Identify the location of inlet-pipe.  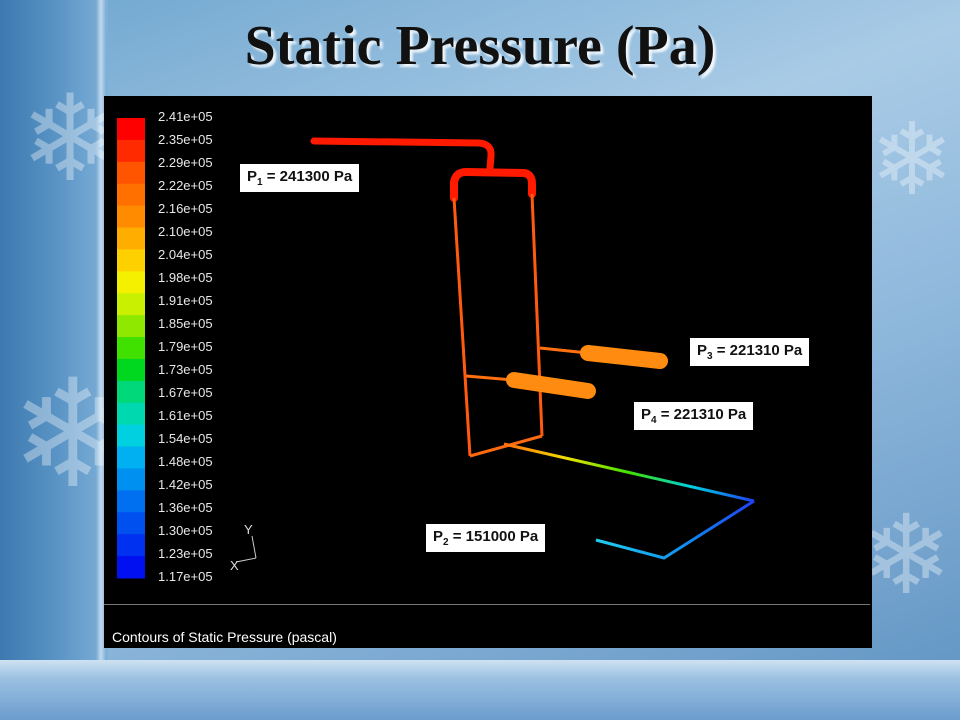
(402, 154).